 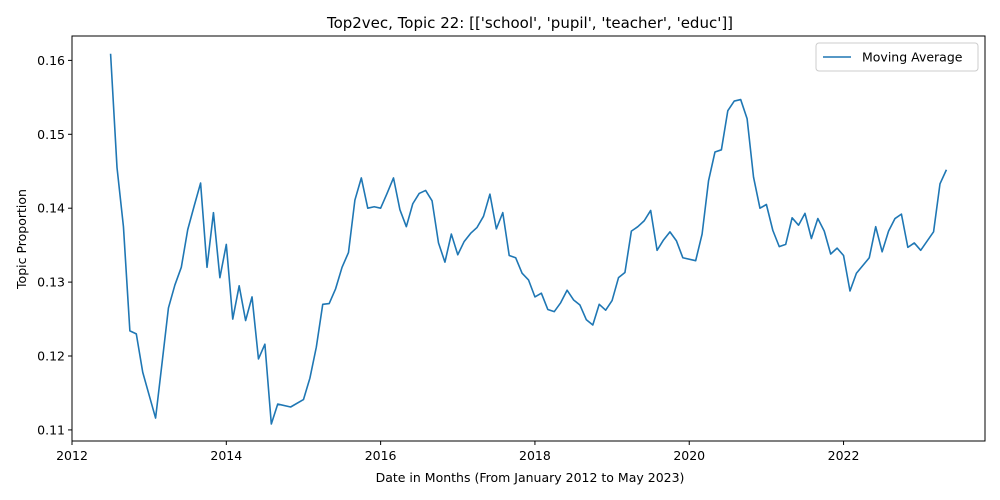 I want to click on x-tick-label: 2022, so click(x=844, y=455).